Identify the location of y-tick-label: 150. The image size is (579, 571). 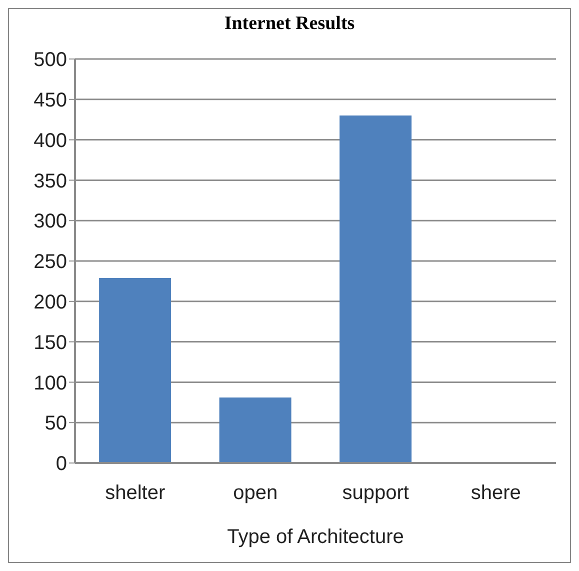
(50, 343).